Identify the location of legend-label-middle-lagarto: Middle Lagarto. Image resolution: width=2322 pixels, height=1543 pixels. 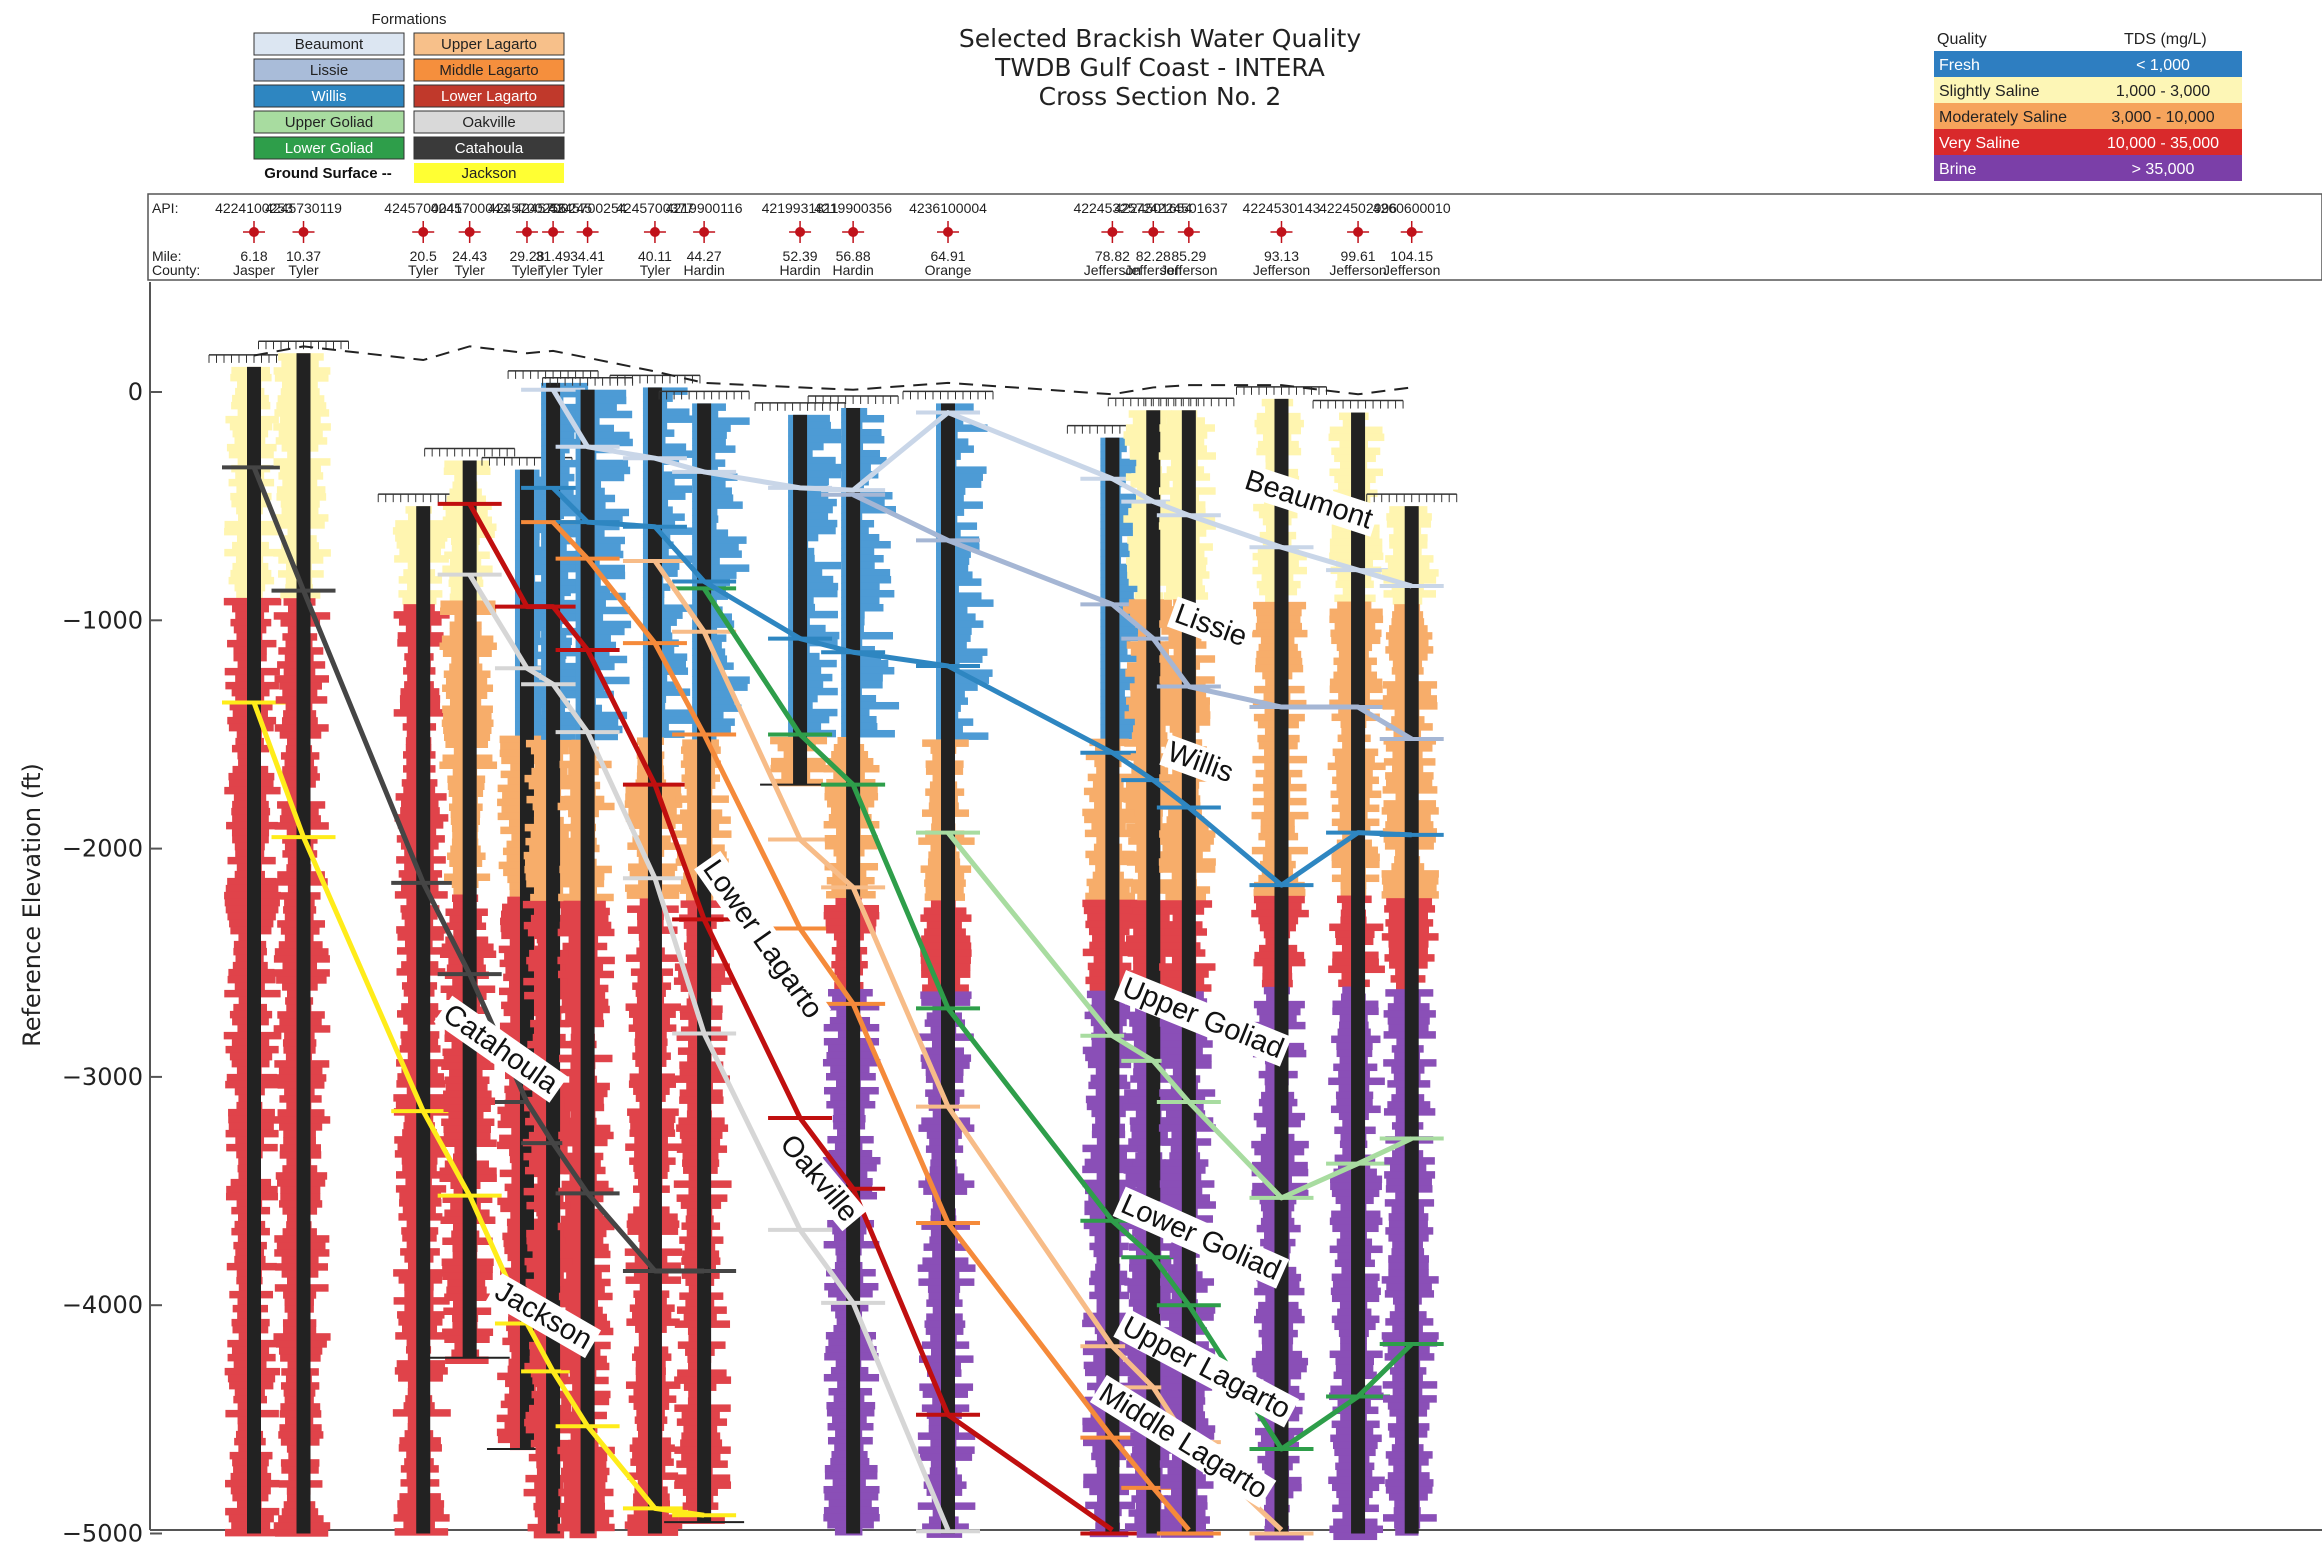
(488, 70).